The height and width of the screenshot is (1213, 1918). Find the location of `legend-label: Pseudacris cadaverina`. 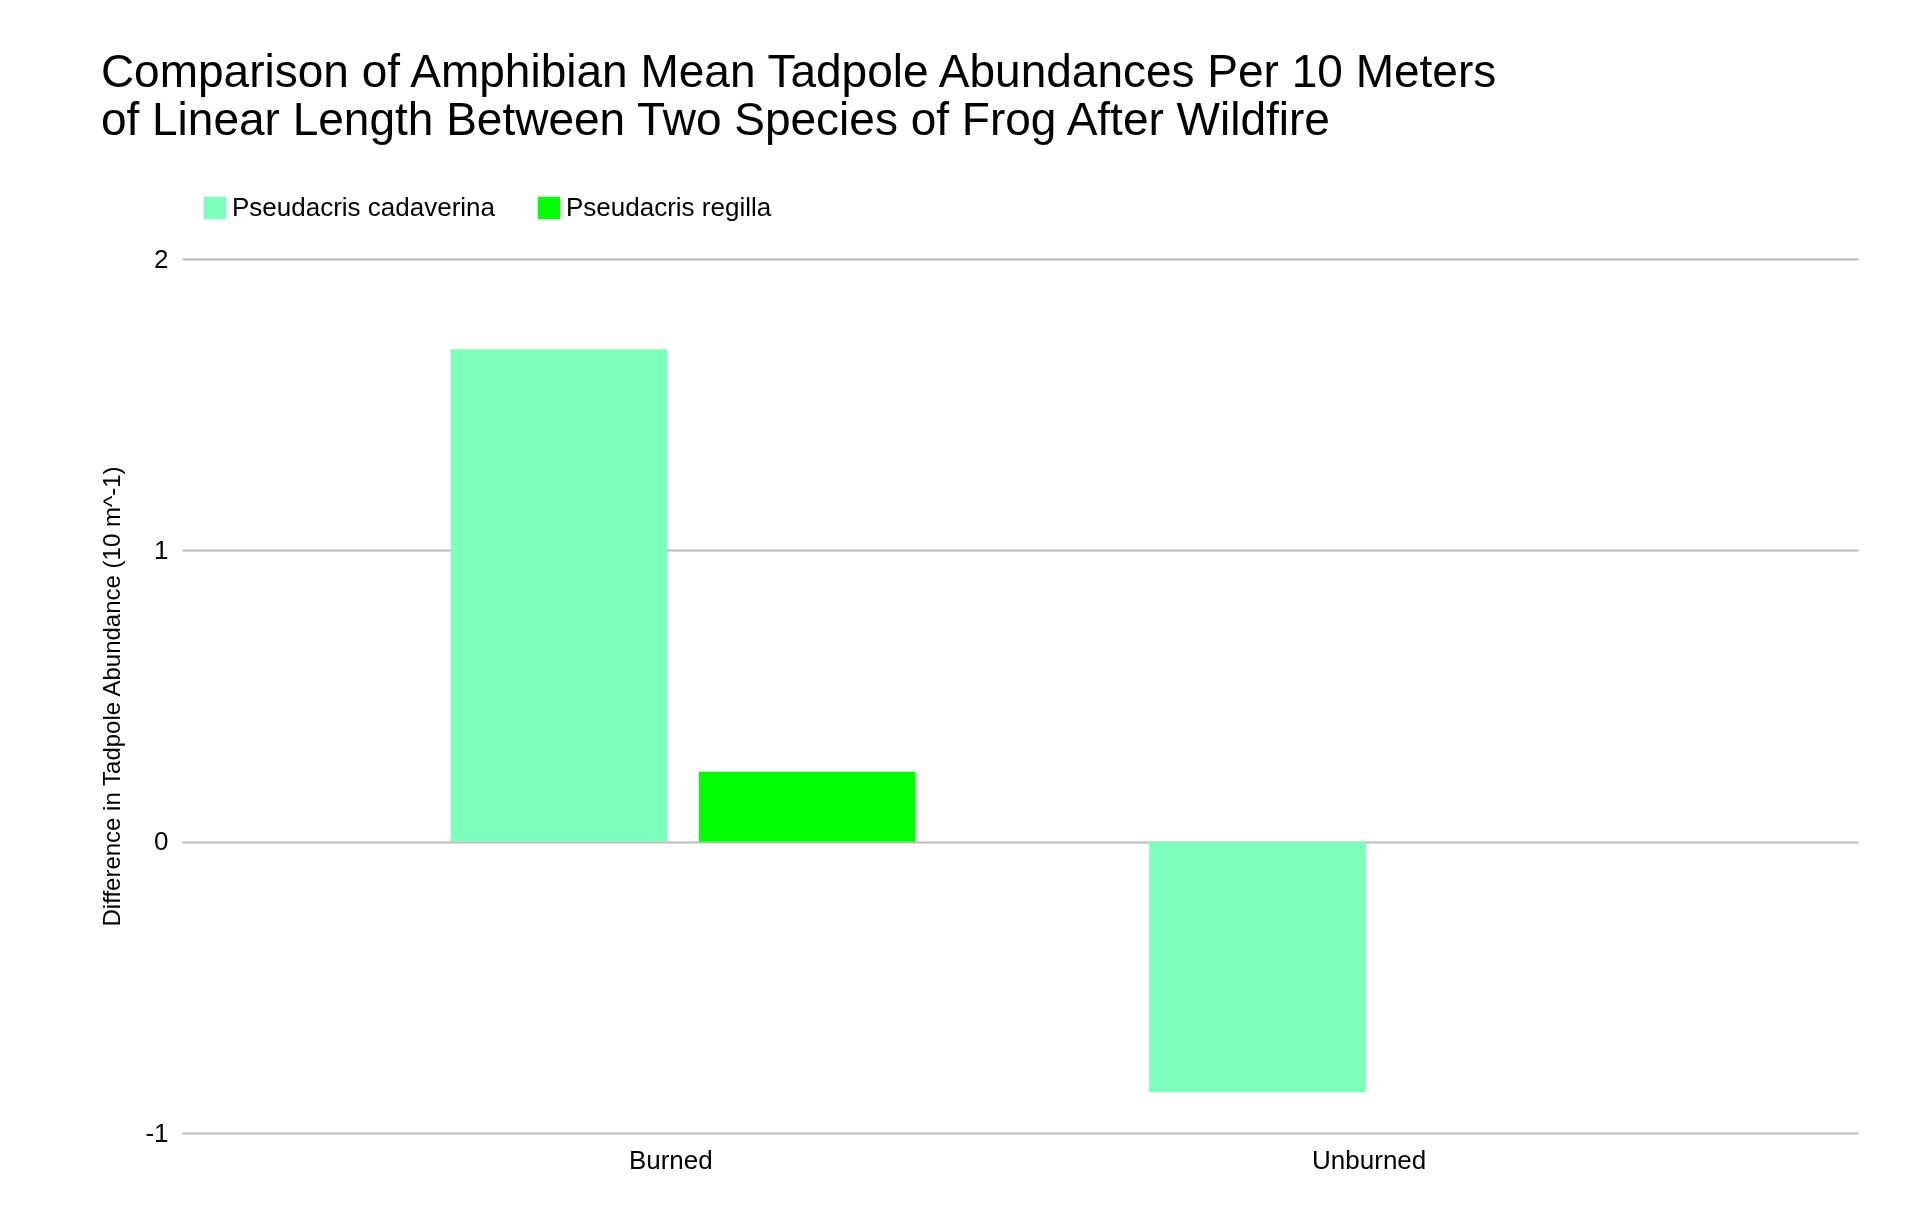

legend-label: Pseudacris cadaverina is located at coordinates (364, 207).